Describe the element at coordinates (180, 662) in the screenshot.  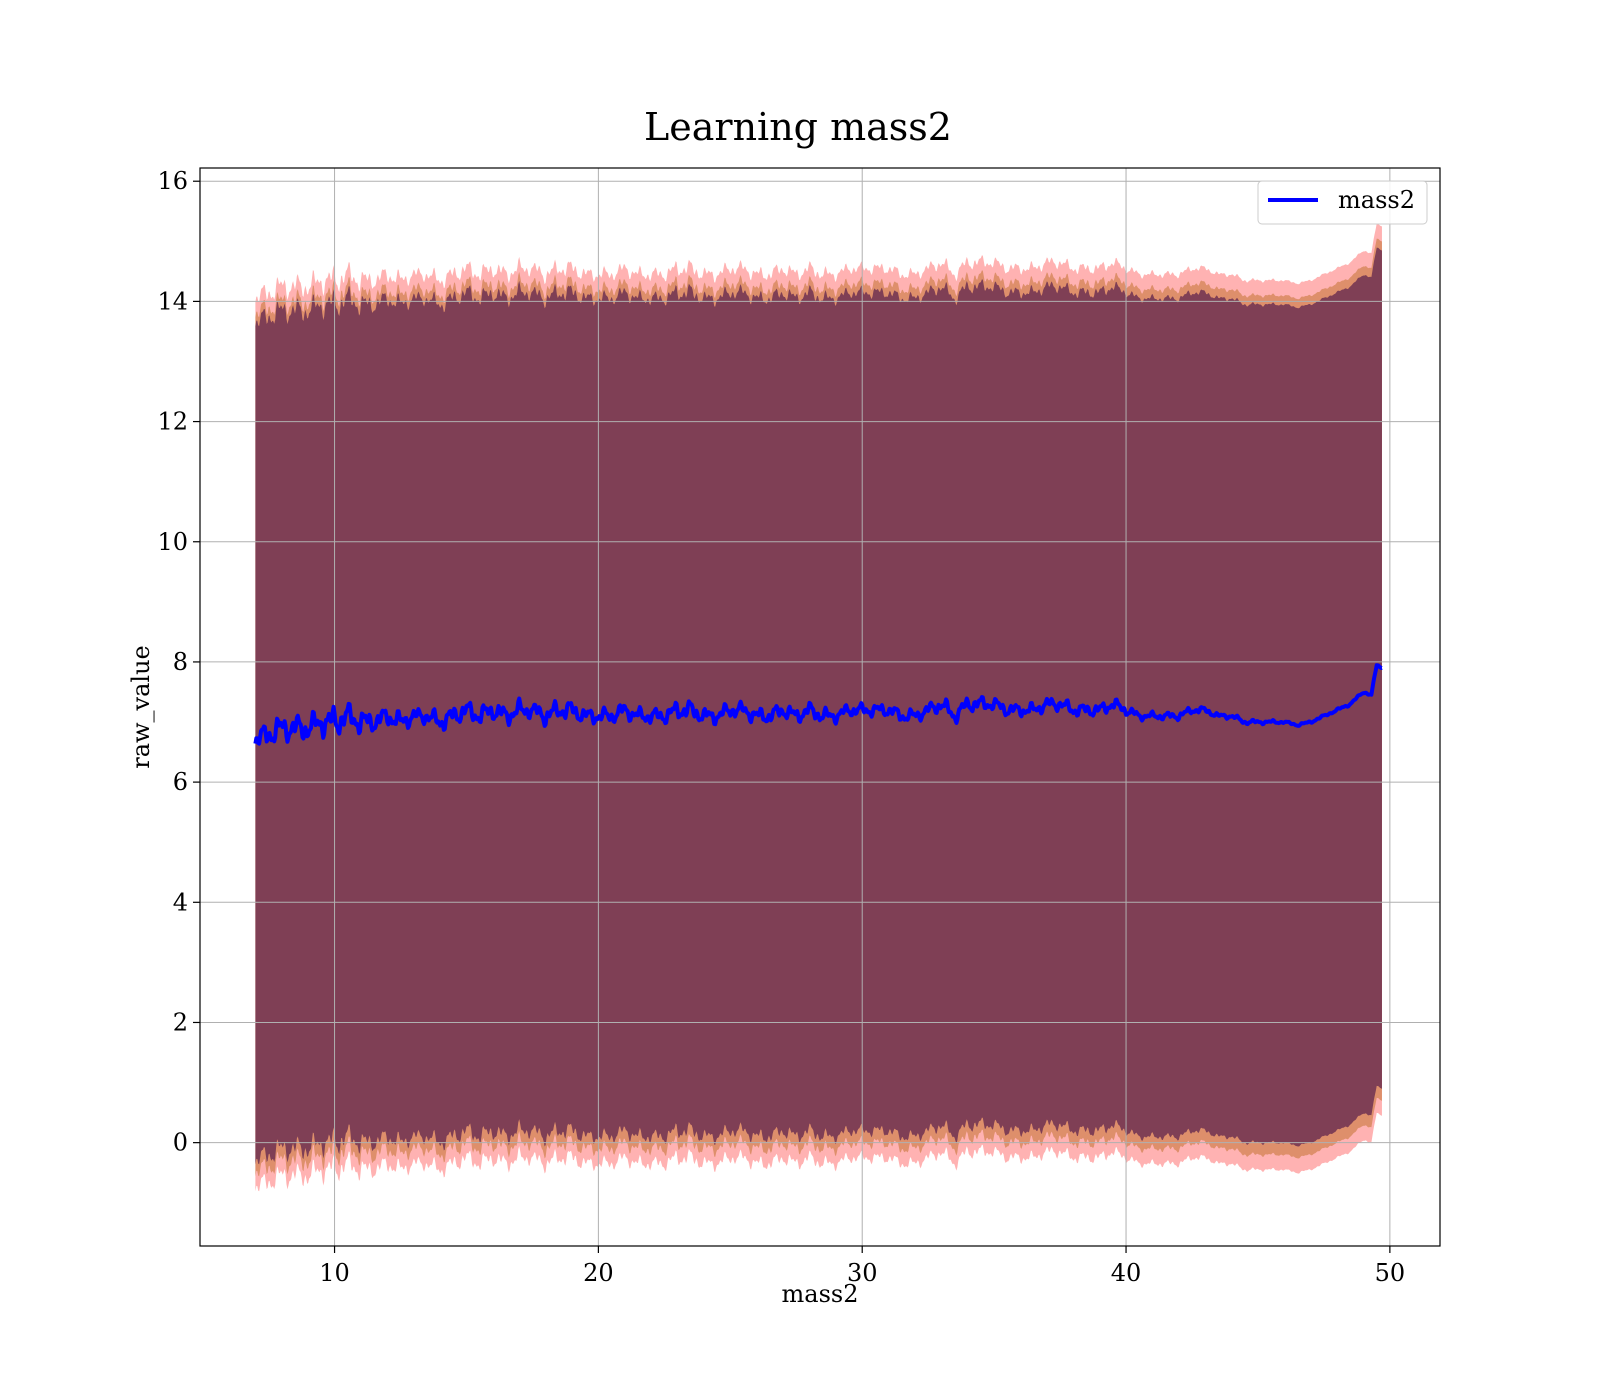
I see `y-tick-label: 8` at that location.